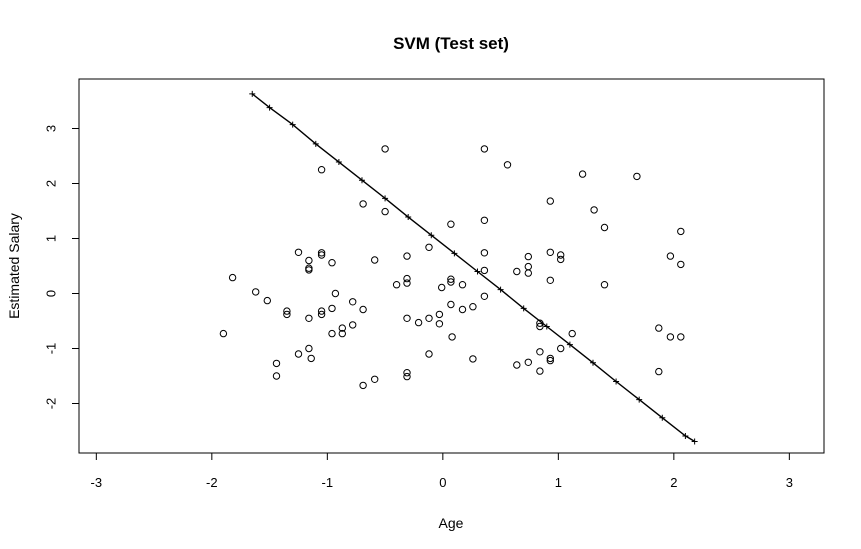  What do you see at coordinates (558, 482) in the screenshot?
I see `x-tick-label: 1` at bounding box center [558, 482].